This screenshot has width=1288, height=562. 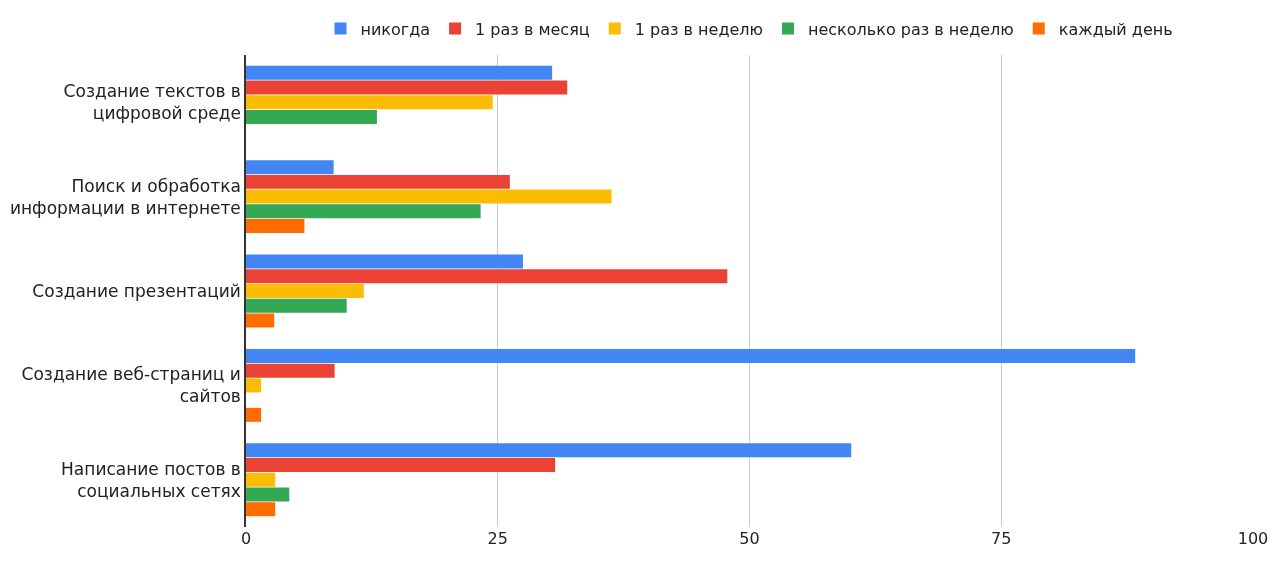 What do you see at coordinates (749, 538) in the screenshot?
I see `x-tick-label: 50` at bounding box center [749, 538].